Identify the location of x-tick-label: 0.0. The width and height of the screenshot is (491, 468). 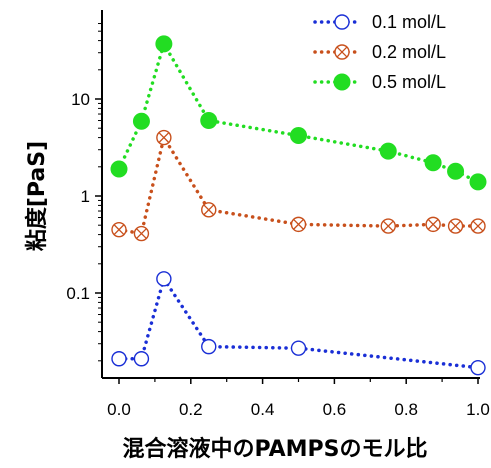
(119, 409).